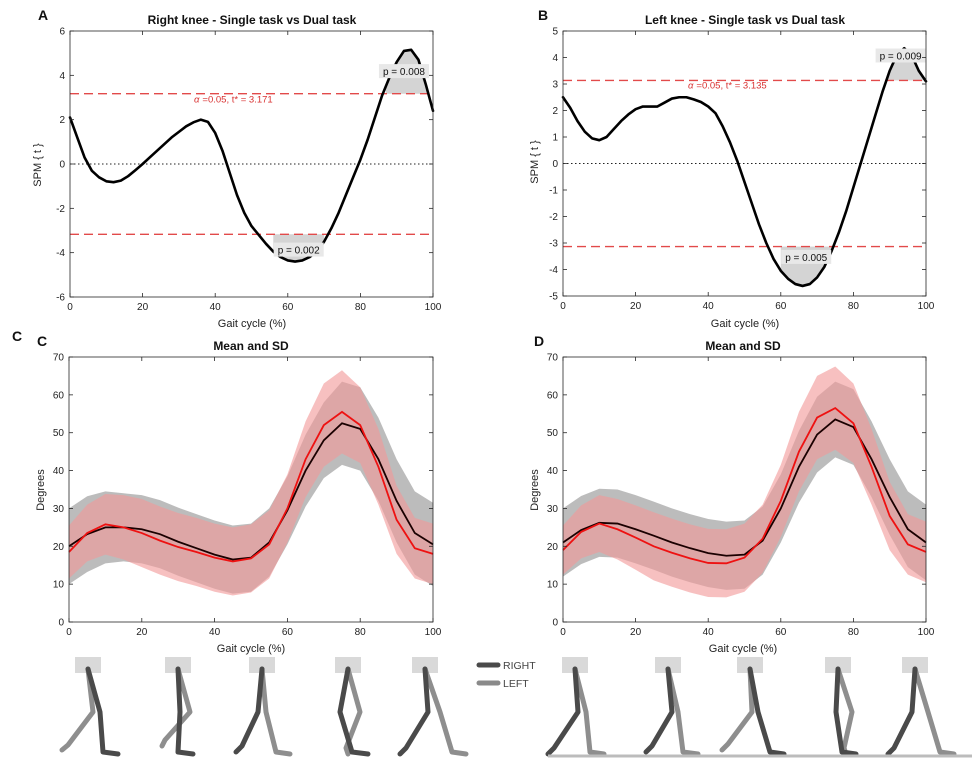 The width and height of the screenshot is (974, 759). Describe the element at coordinates (43, 15) in the screenshot. I see `panel-letter-a: A` at that location.